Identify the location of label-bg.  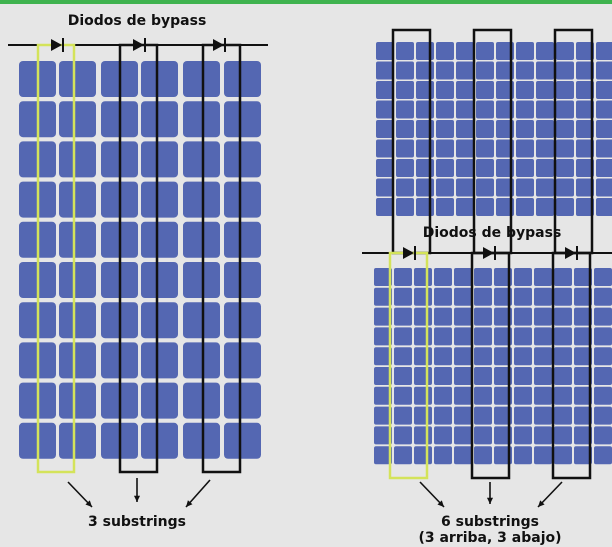
(152, 22).